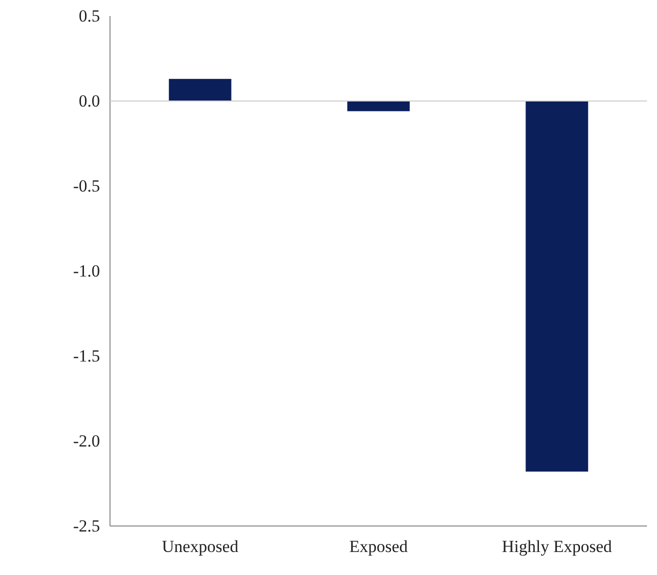 This screenshot has height=575, width=657. I want to click on x-tick-label: Exposed, so click(378, 546).